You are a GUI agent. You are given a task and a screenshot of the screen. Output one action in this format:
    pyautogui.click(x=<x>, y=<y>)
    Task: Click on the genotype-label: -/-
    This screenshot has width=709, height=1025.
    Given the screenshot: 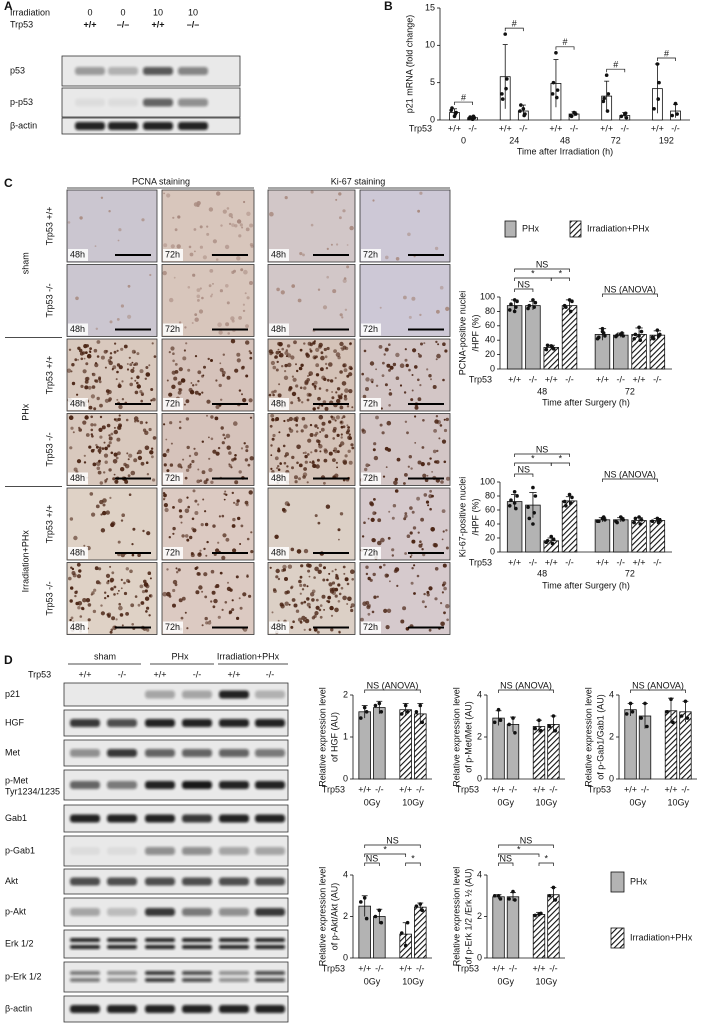 What is the action you would take?
    pyautogui.click(x=625, y=128)
    